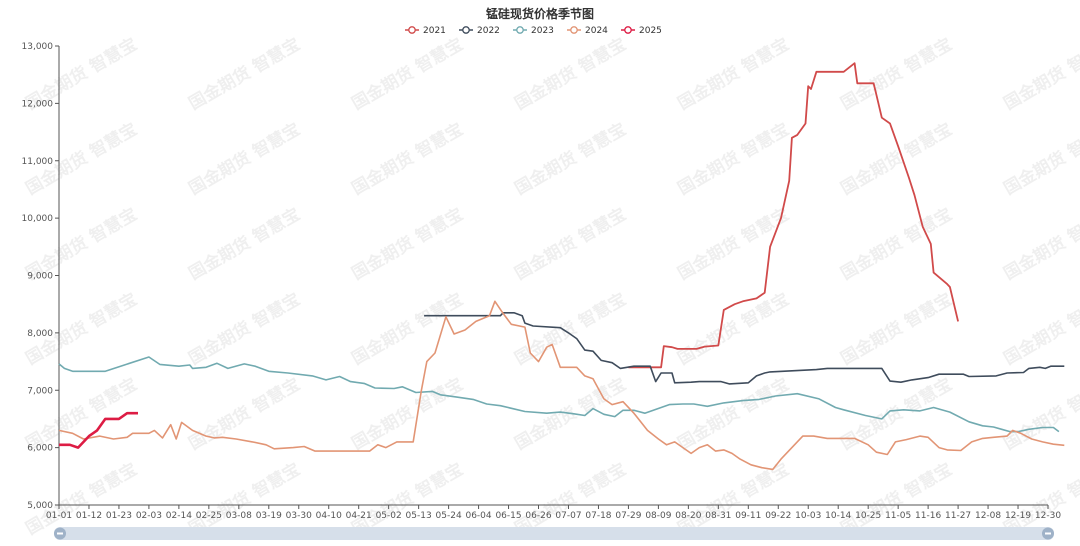  I want to click on x-tick-label: 01-12, so click(89, 516).